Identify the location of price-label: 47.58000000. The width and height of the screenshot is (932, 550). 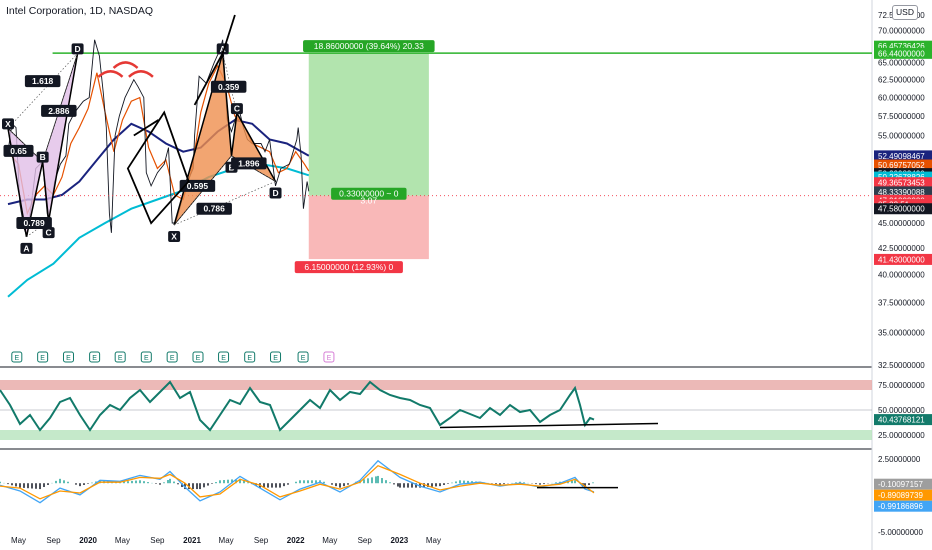
(901, 209).